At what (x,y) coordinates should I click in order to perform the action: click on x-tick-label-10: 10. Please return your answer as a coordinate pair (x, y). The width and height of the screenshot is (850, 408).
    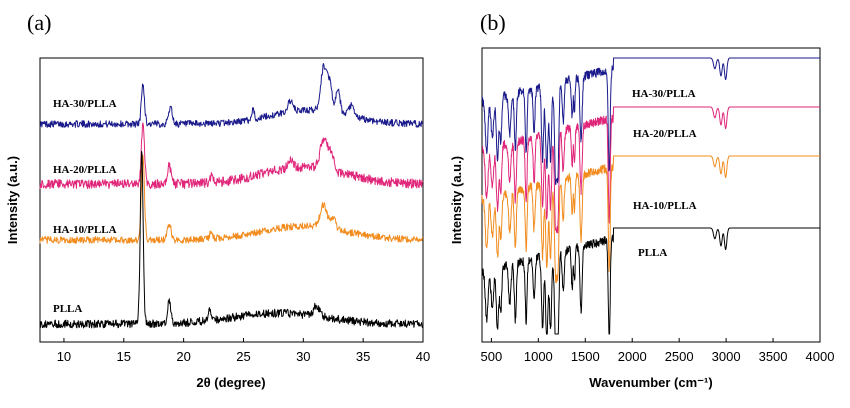
    Looking at the image, I should click on (64, 356).